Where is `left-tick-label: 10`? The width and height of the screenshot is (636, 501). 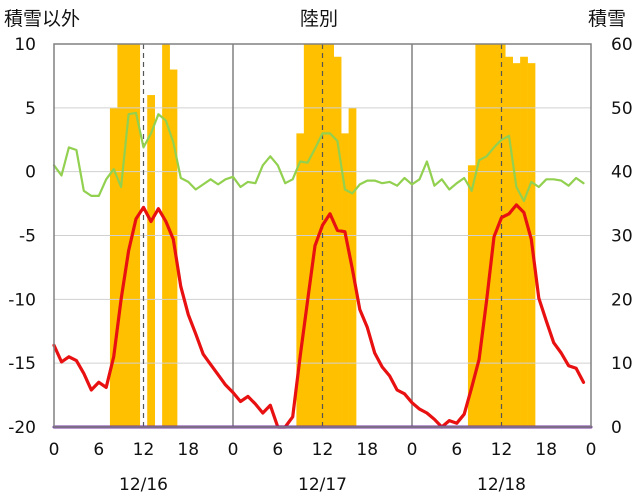 left-tick-label: 10 is located at coordinates (25, 45).